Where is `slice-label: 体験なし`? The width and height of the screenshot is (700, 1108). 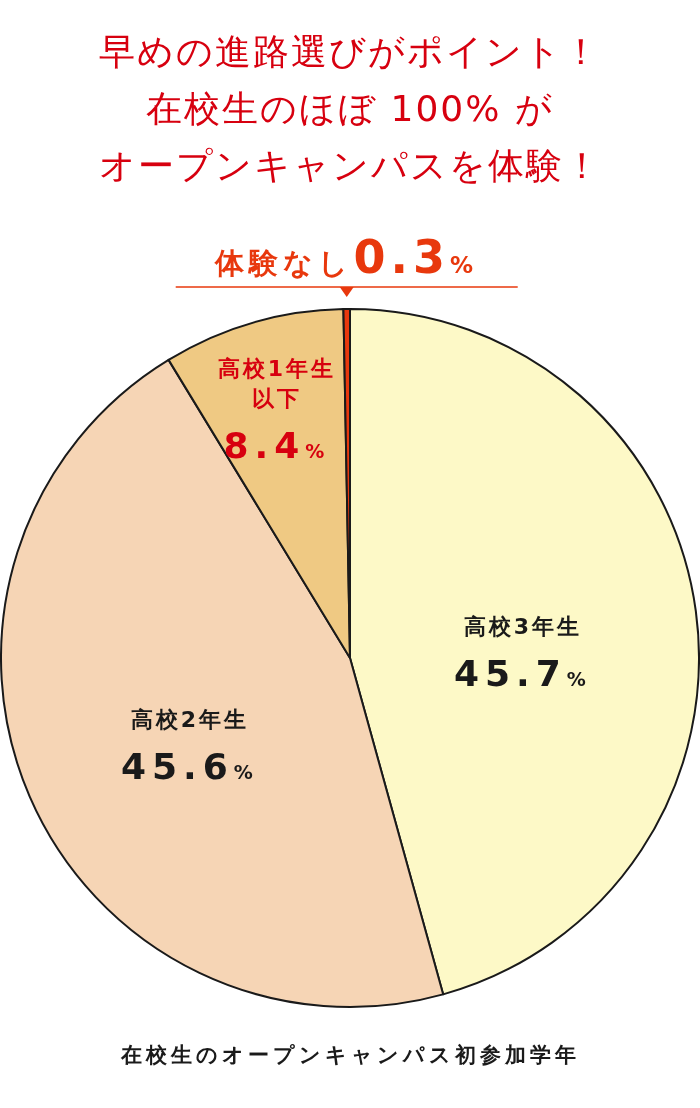
slice-label: 体験なし is located at coordinates (284, 263).